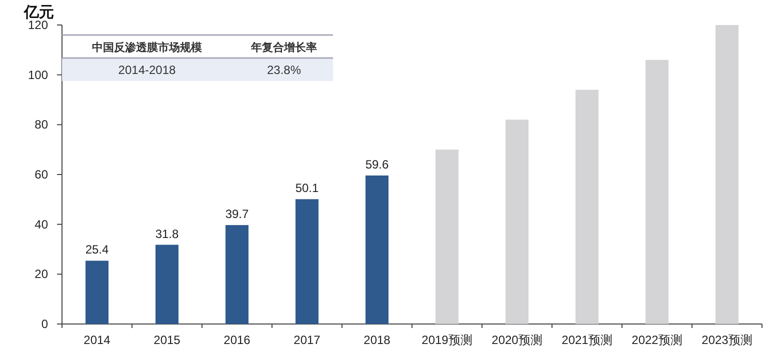 The image size is (768, 351). Describe the element at coordinates (97, 249) in the screenshot. I see `data-label: 25.4` at that location.